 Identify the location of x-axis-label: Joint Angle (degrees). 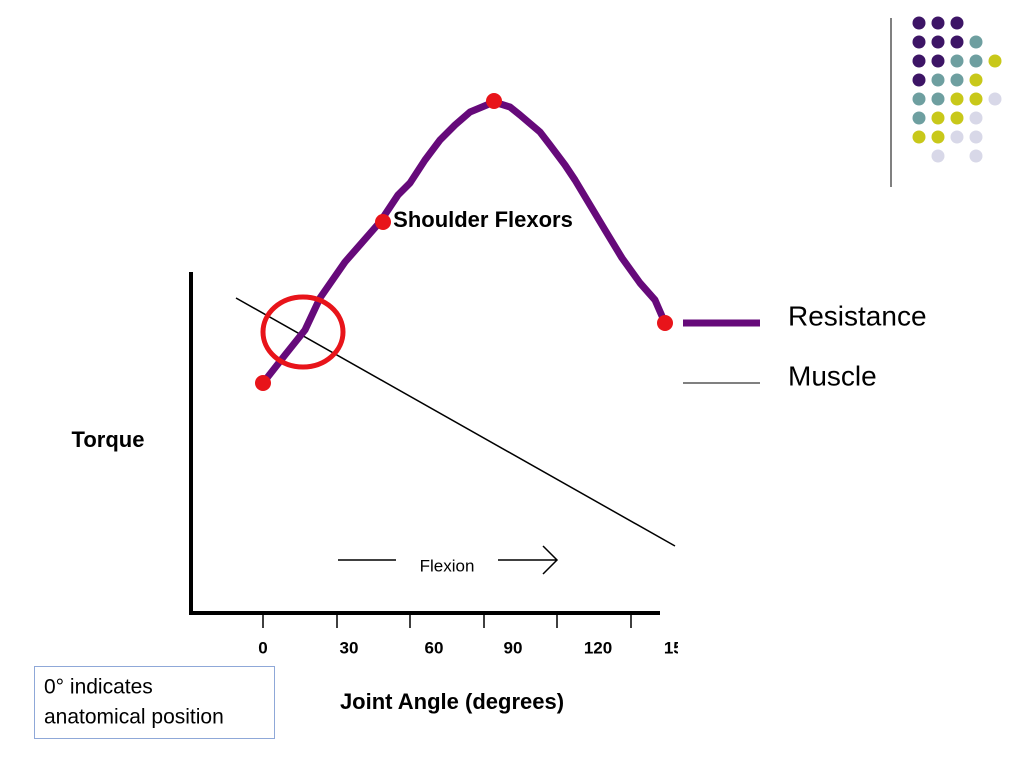
(452, 701).